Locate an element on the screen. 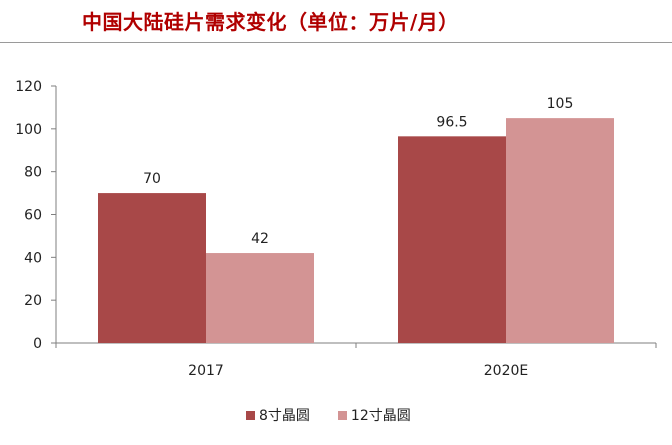  bar-12inch-2017 is located at coordinates (260, 298).